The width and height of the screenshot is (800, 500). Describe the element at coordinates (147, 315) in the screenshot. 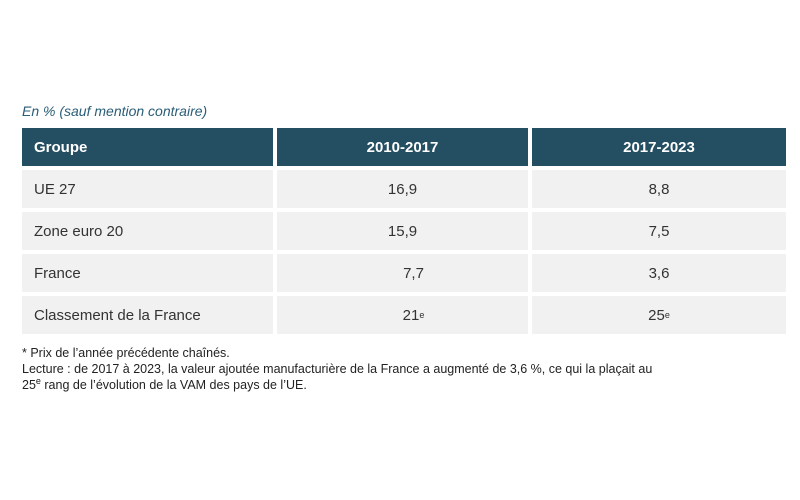

I see `row-label: Classement de la France` at that location.